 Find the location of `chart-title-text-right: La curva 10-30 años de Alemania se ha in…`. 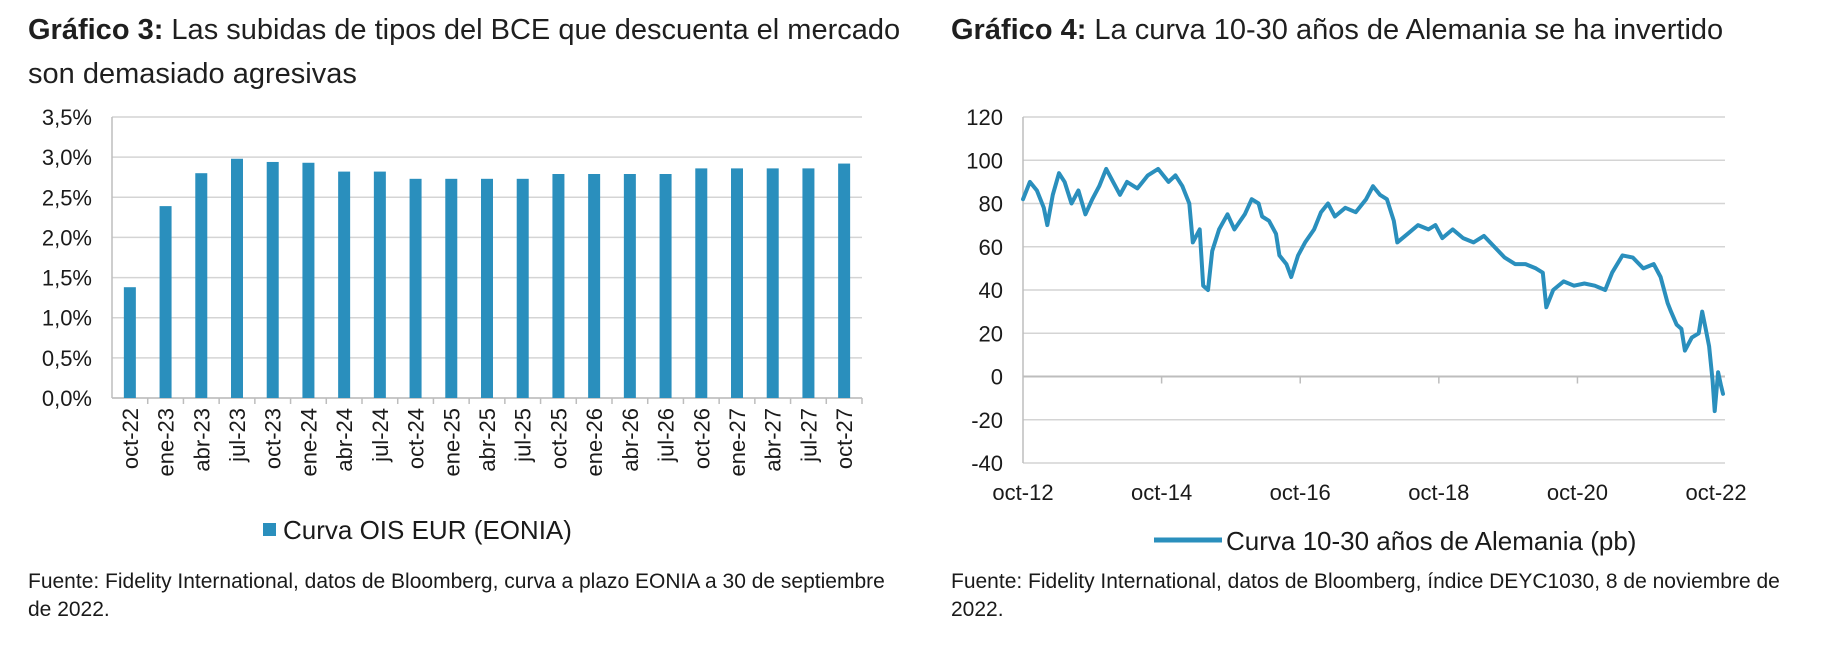

chart-title-text-right: La curva 10-30 años de Alemania se ha in… is located at coordinates (1405, 30).